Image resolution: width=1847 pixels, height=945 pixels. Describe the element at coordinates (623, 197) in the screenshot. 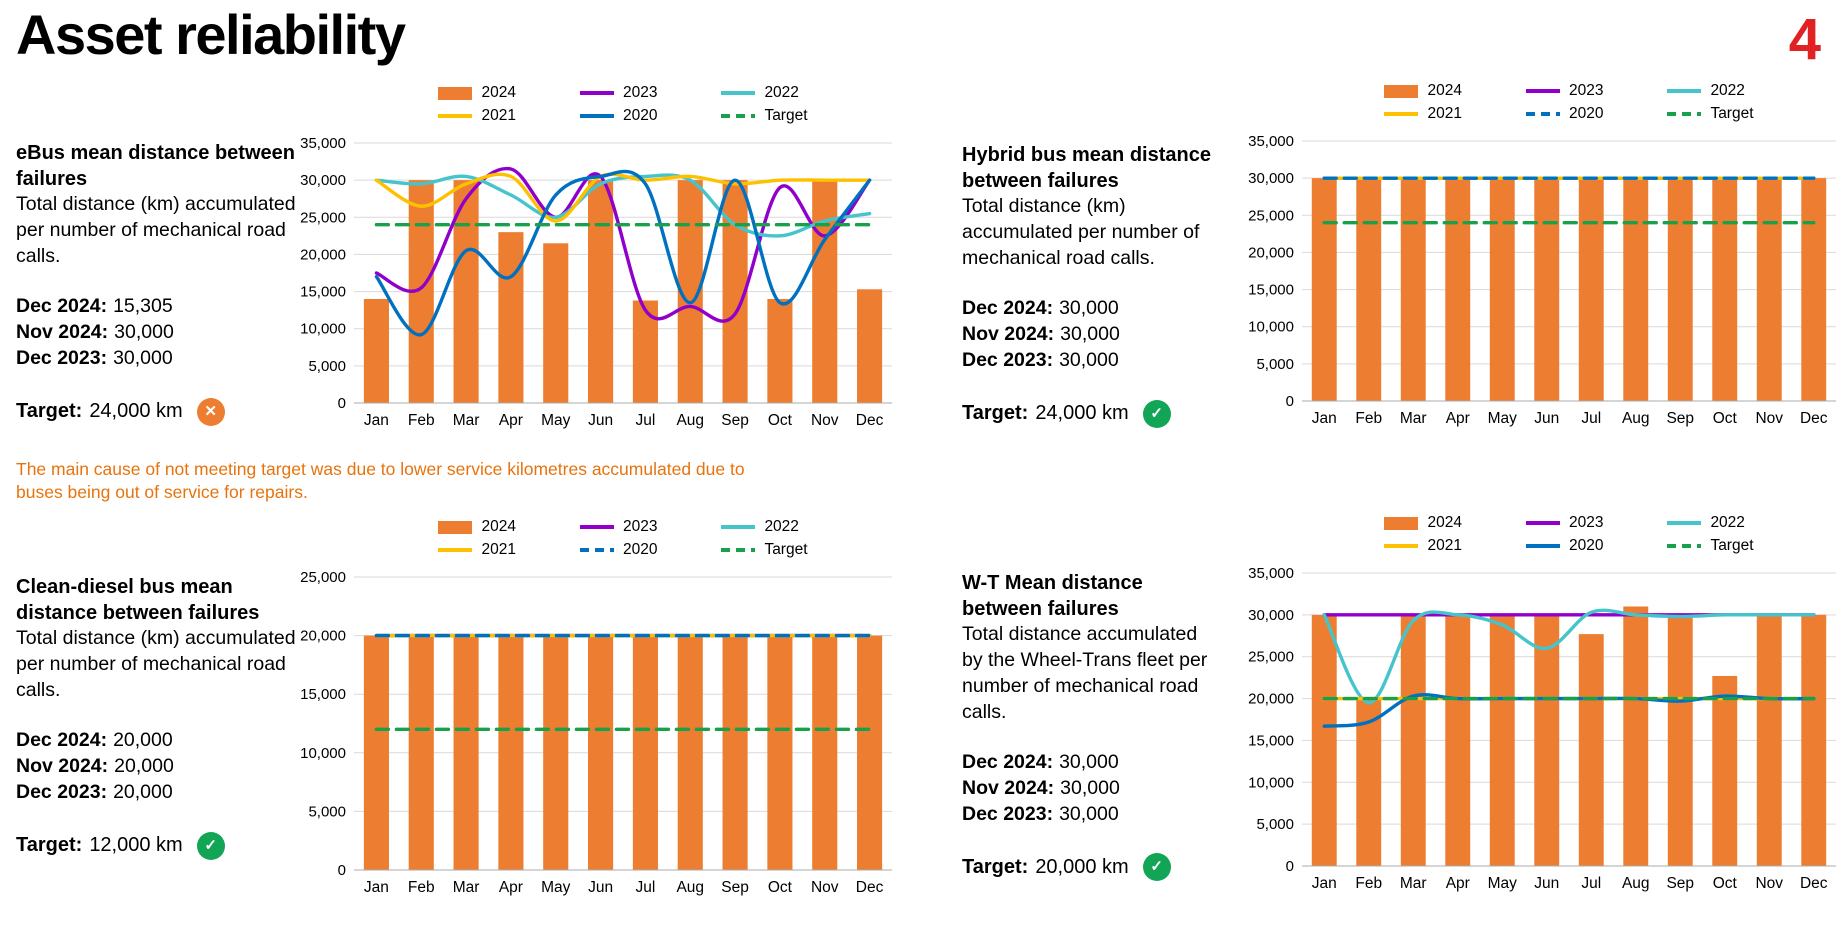

I see `series-line-2021` at that location.